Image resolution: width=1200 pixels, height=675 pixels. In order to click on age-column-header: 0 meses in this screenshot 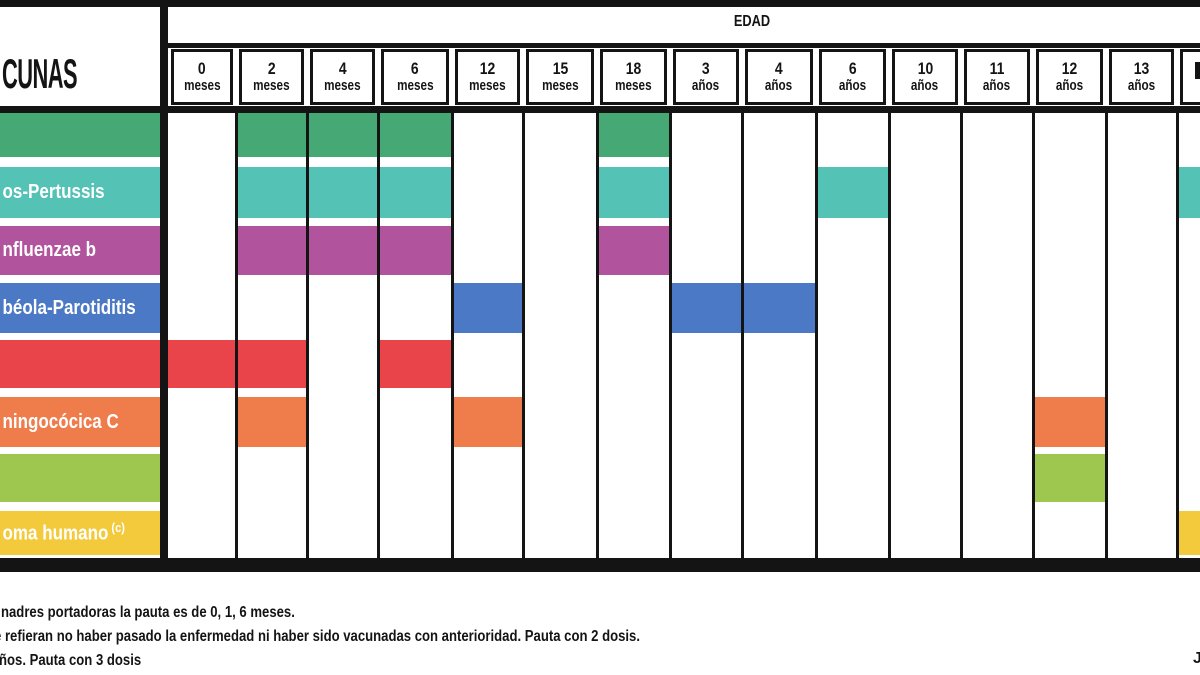, I will do `click(202, 77)`.